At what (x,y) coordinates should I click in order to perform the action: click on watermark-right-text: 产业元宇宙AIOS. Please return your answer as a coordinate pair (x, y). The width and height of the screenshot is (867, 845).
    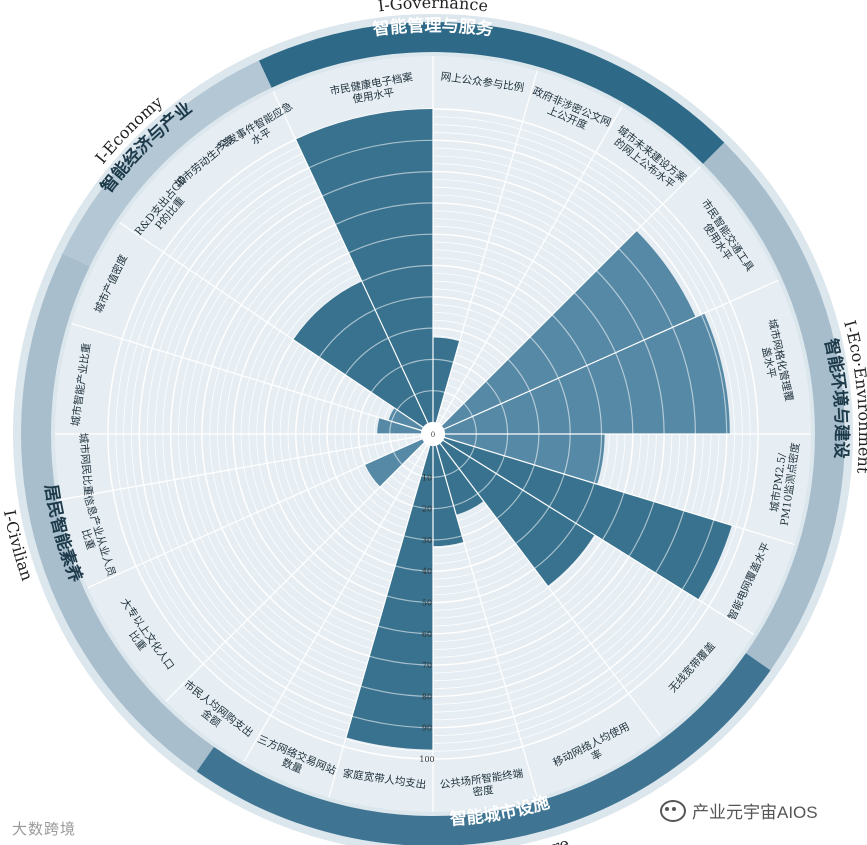
    Looking at the image, I should click on (755, 812).